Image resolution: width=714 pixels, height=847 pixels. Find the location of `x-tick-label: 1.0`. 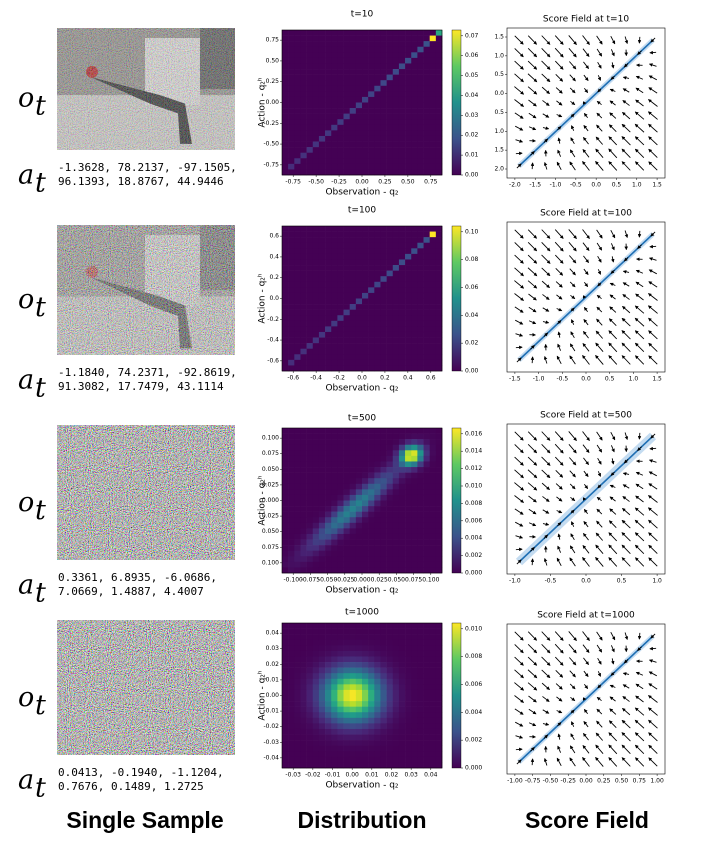

x-tick-label: 1.0 is located at coordinates (634, 379).